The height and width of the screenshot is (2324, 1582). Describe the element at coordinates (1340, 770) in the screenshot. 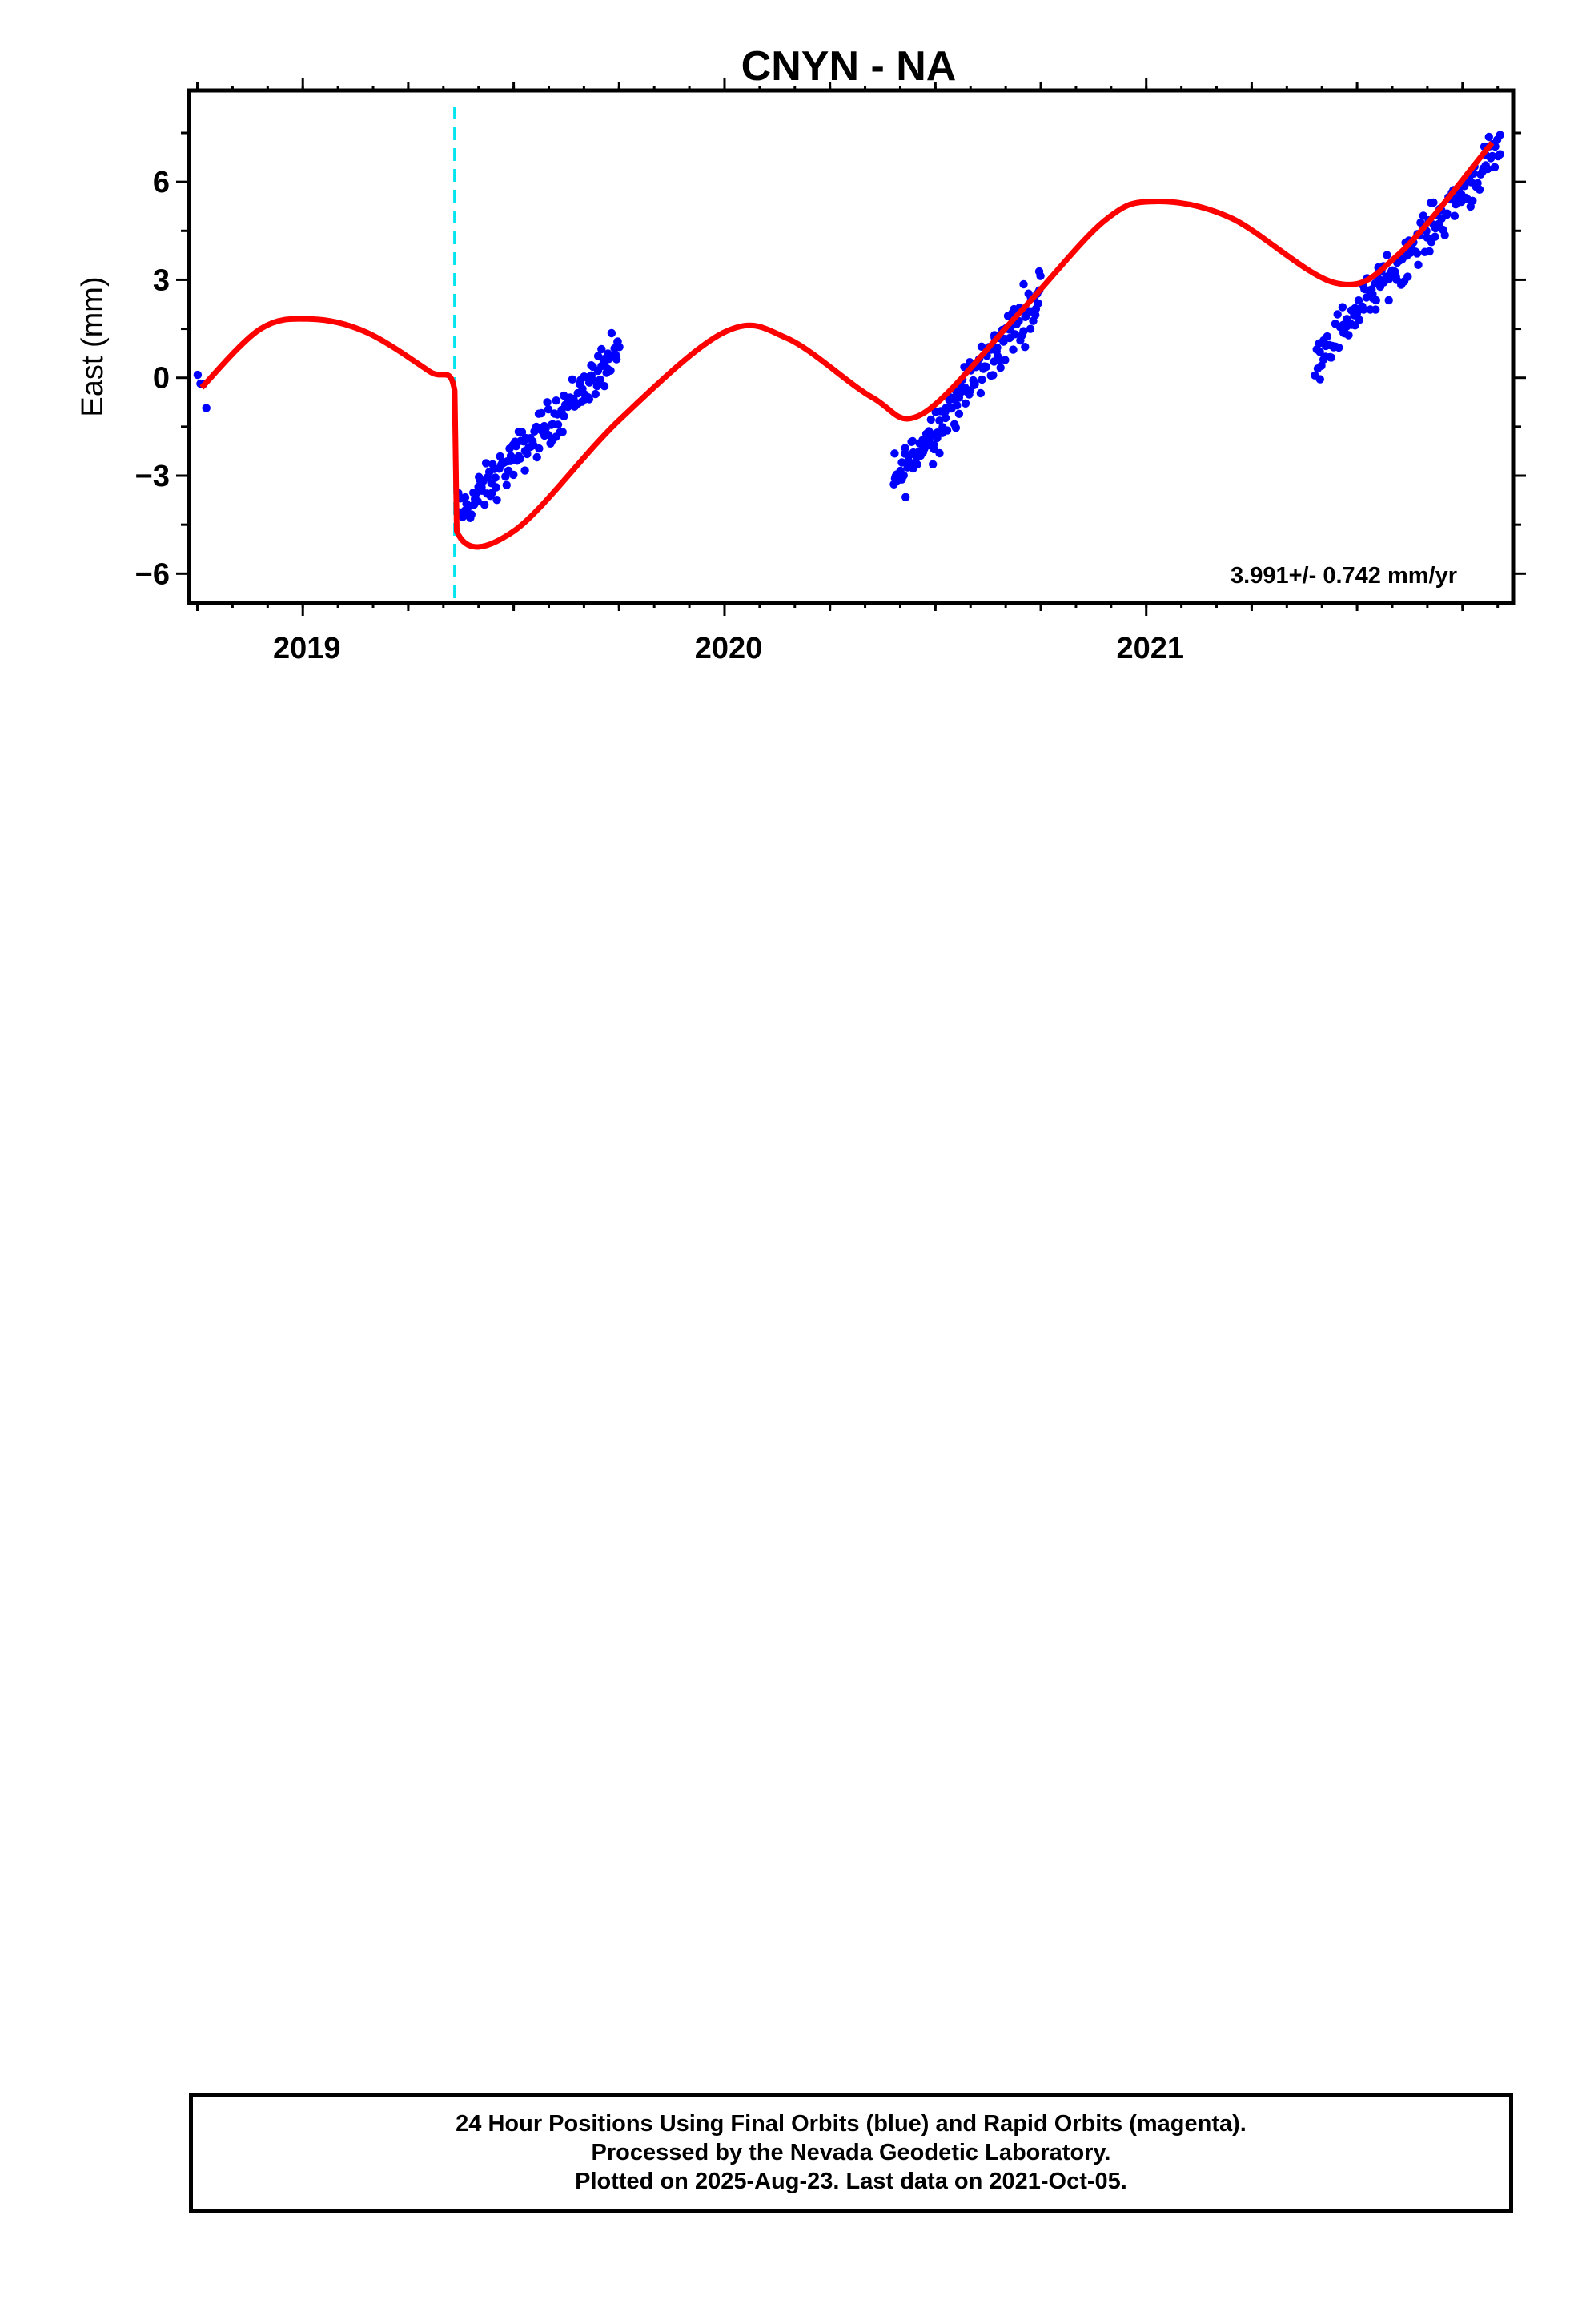

I see `north-rate-label: -0.602+/- 2.659 mm/yr` at that location.